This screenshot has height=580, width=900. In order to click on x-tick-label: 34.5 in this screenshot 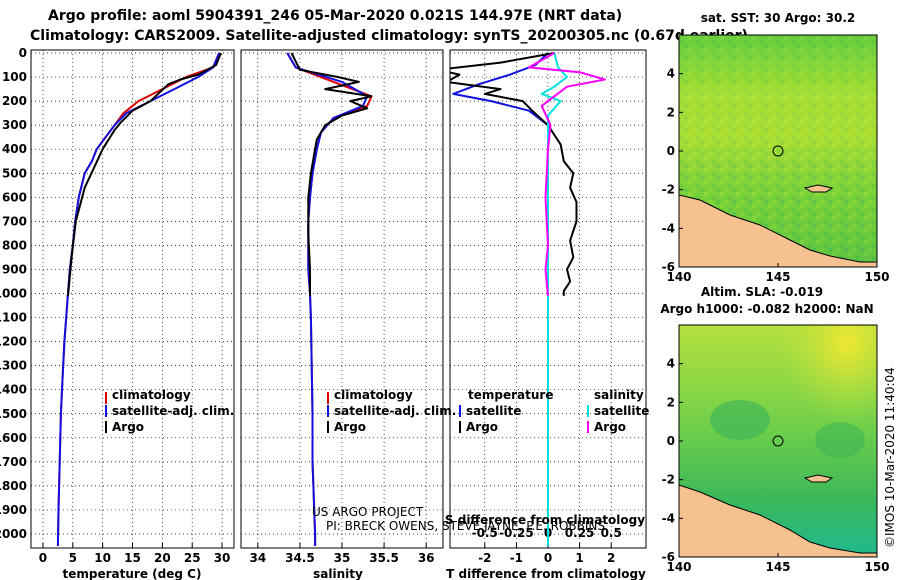, I will do `click(300, 558)`.